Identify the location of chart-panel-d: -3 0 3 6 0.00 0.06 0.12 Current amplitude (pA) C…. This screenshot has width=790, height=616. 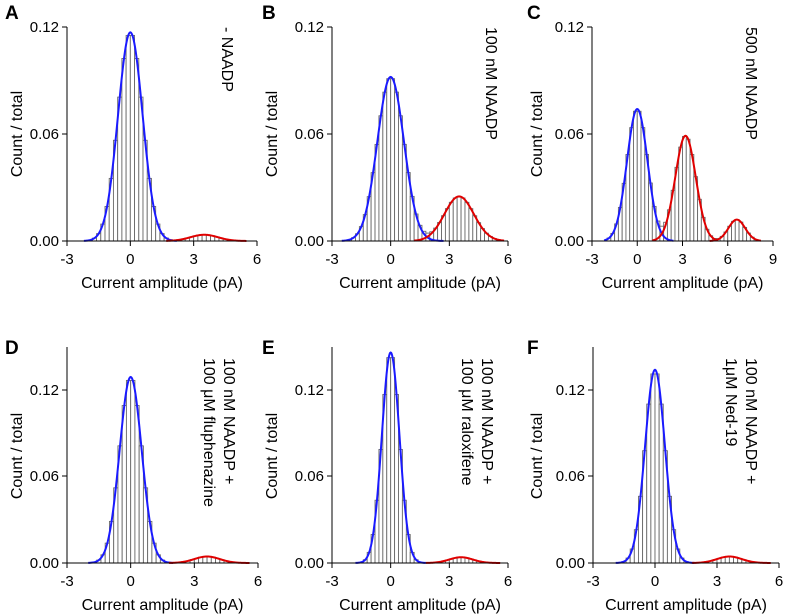
(133, 476).